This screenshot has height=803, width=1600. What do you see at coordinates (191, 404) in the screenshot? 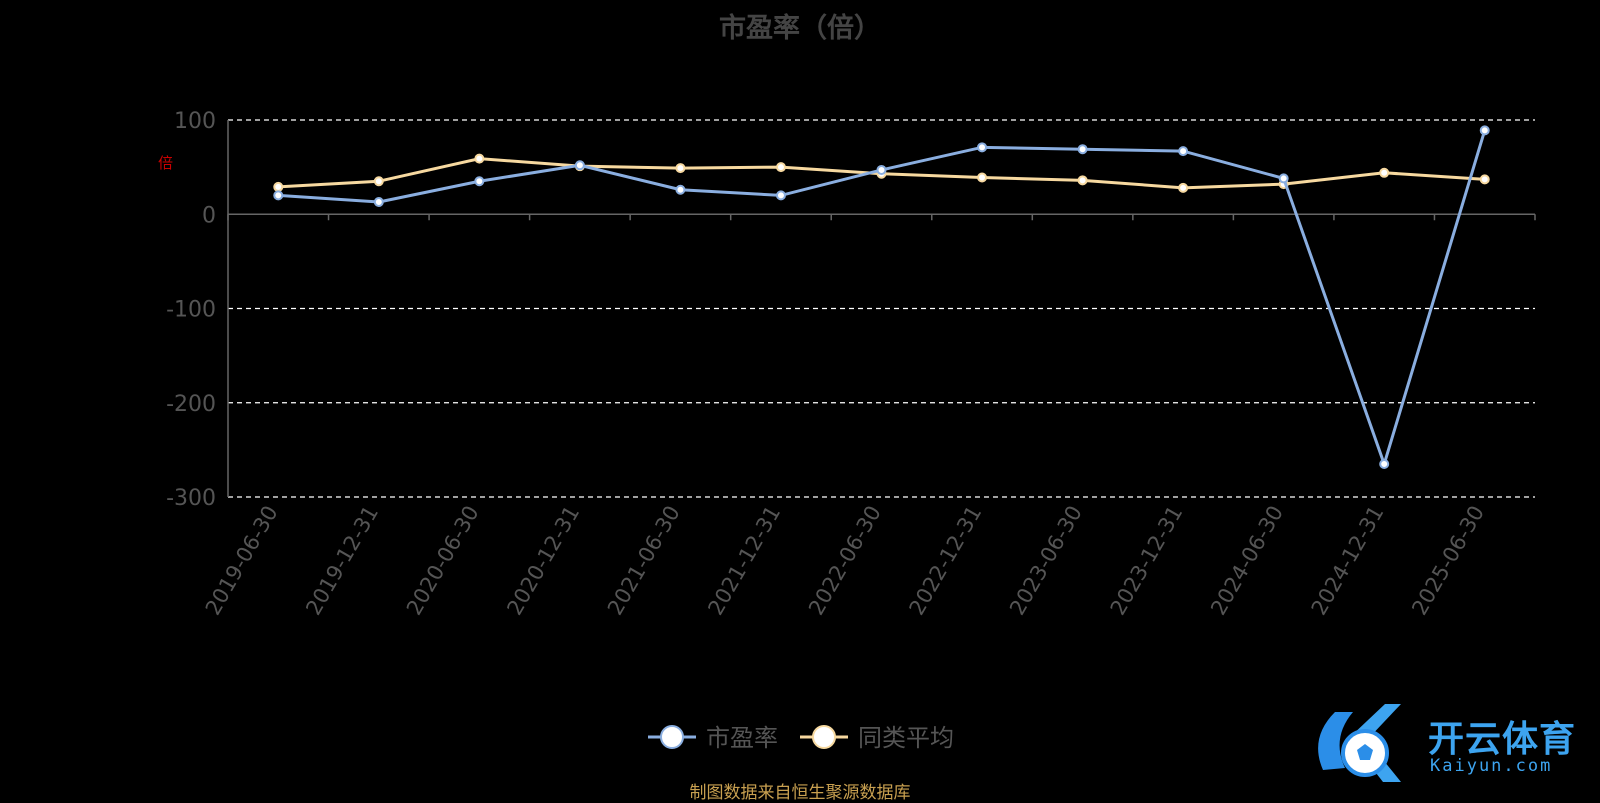
I see `y-tick-label: -200` at bounding box center [191, 404].